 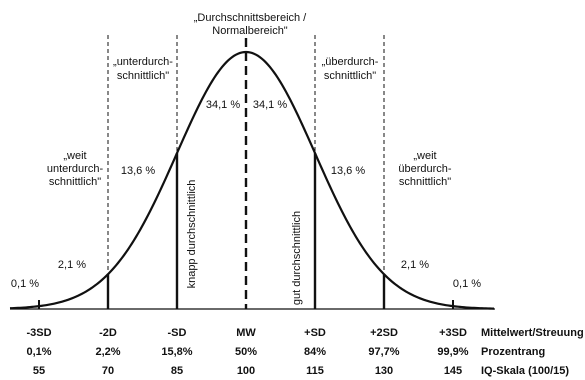 What do you see at coordinates (384, 371) in the screenshot?
I see `iq-value: 130` at bounding box center [384, 371].